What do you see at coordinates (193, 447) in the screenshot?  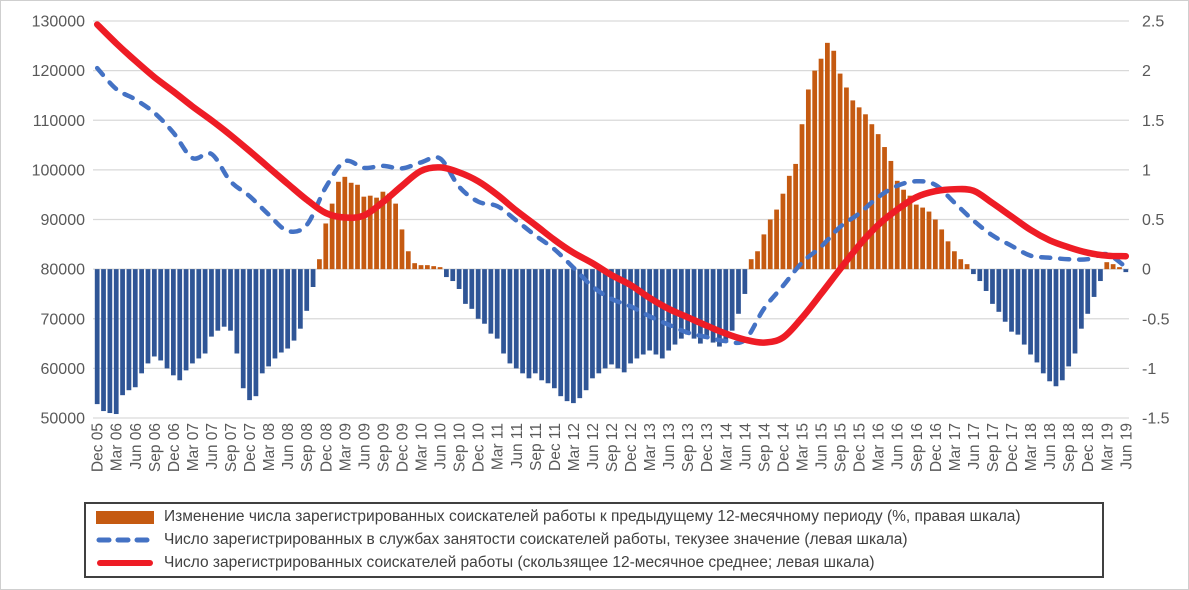 I see `svg-text: Mar 07` at bounding box center [193, 447].